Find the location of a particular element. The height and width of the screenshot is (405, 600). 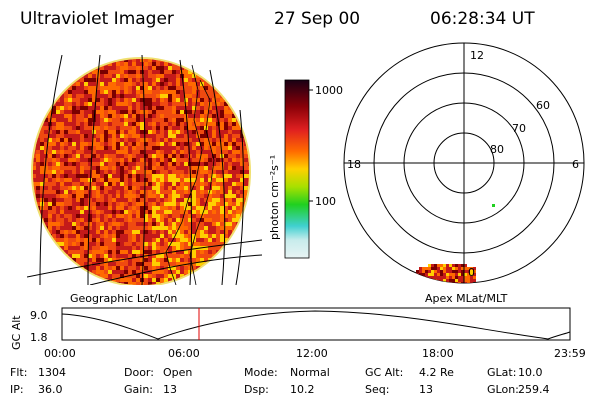

geographic-projection-label: Geographic Lat/Lon is located at coordinates (123, 298).